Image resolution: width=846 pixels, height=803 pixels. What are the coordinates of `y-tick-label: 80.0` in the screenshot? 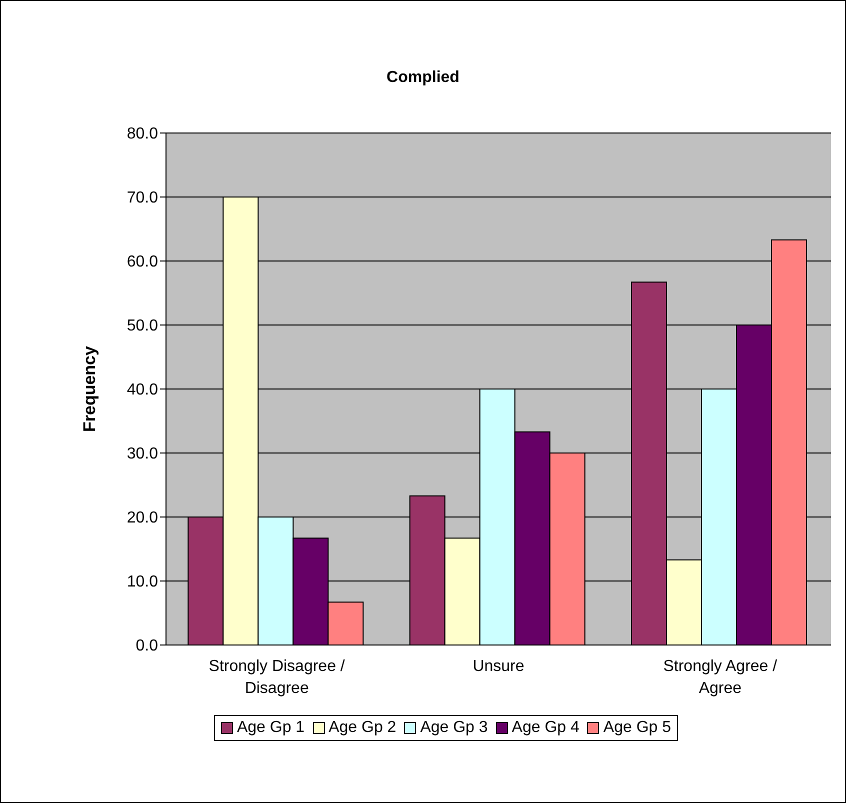 It's located at (142, 134).